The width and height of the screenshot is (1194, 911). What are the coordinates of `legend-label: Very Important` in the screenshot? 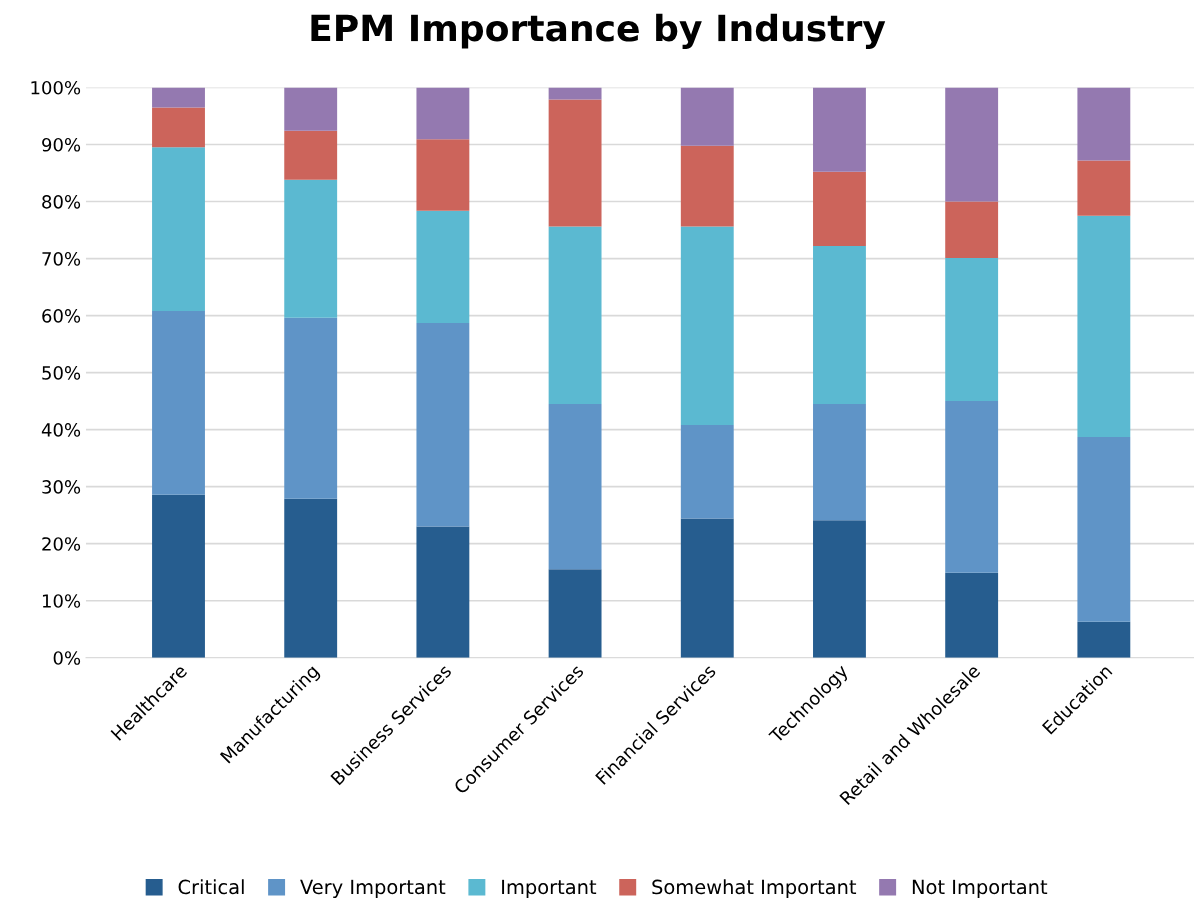 It's located at (373, 889).